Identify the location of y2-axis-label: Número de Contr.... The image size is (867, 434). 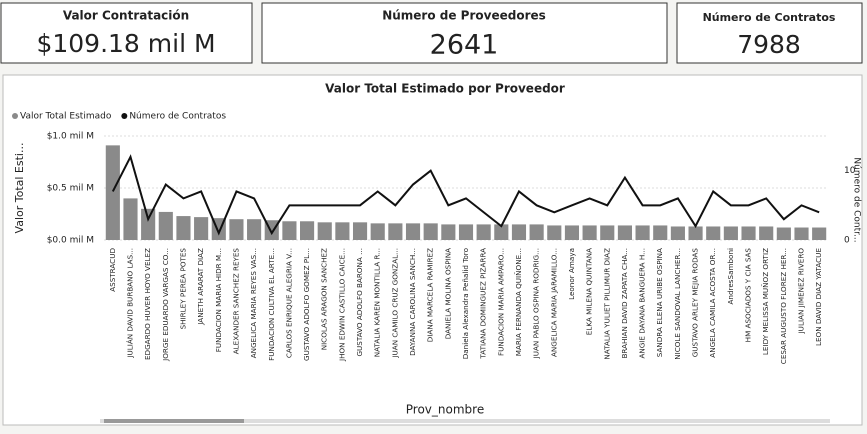
(857, 199).